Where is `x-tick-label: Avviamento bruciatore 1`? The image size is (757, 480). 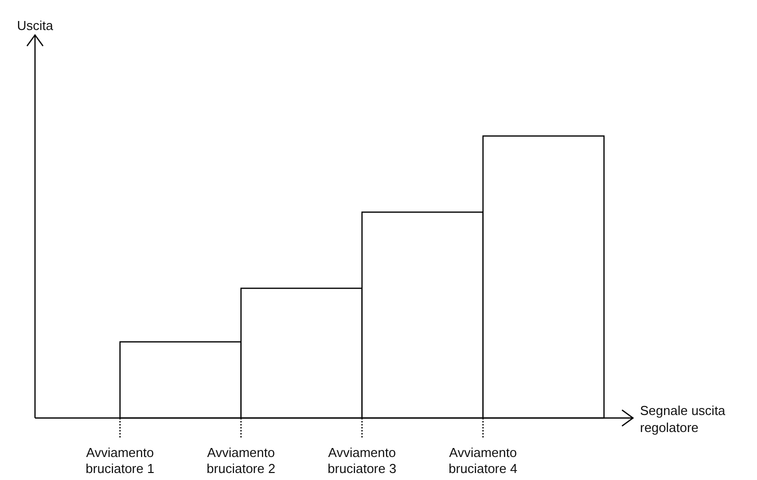 x-tick-label: Avviamento bruciatore 1 is located at coordinates (120, 460).